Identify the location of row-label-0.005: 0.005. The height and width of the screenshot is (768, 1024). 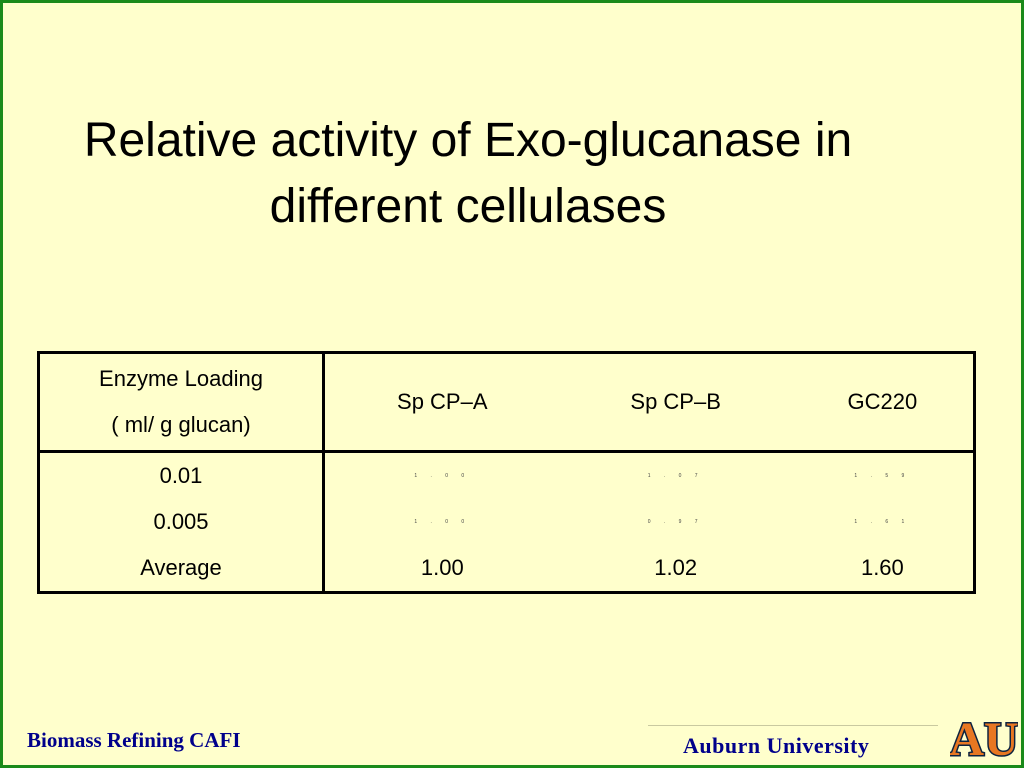
(181, 521).